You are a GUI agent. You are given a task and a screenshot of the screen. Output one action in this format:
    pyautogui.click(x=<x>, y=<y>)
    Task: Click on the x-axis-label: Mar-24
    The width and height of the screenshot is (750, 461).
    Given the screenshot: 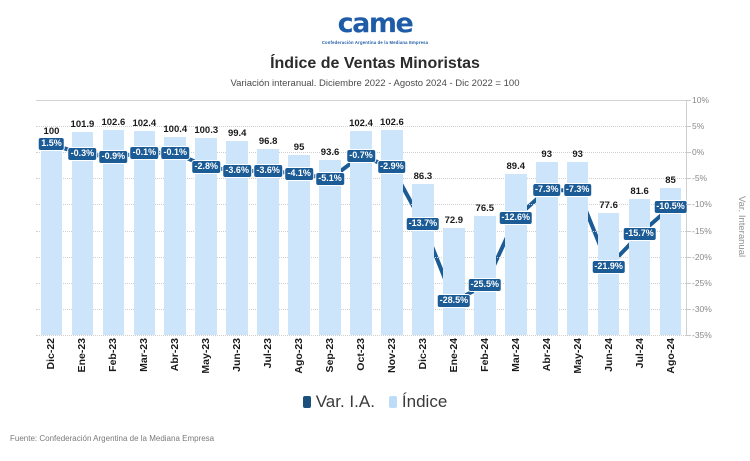 What is the action you would take?
    pyautogui.click(x=515, y=355)
    